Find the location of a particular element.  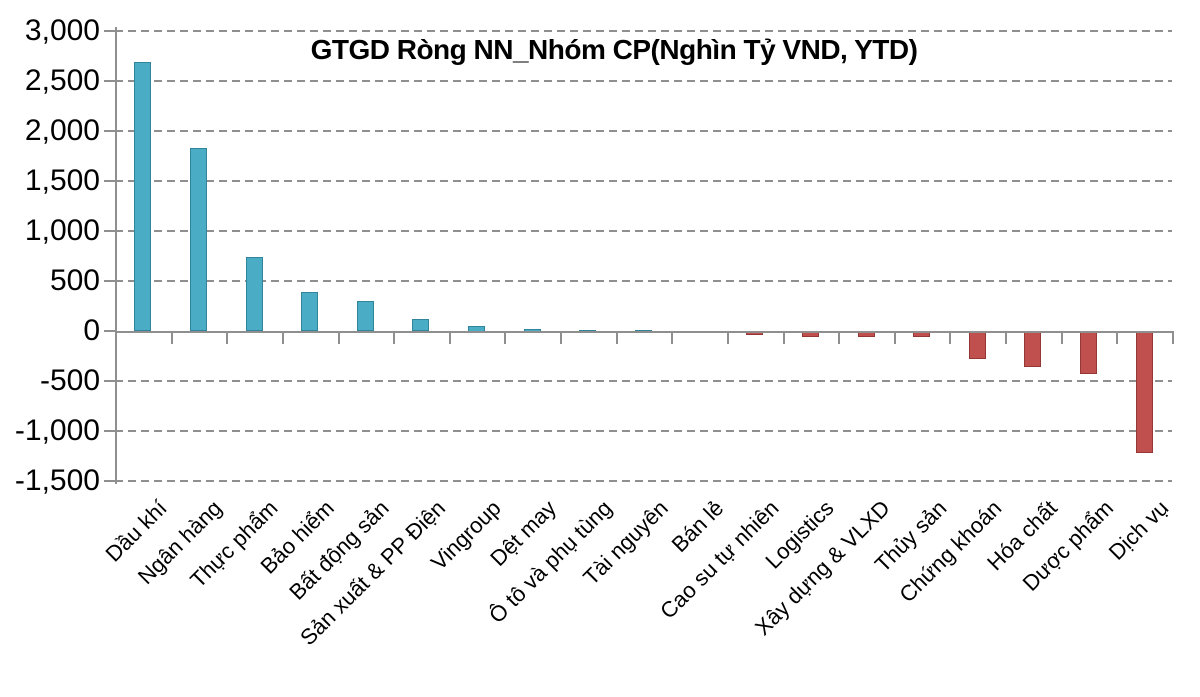

y-tick-label: -500 is located at coordinates (69, 380).